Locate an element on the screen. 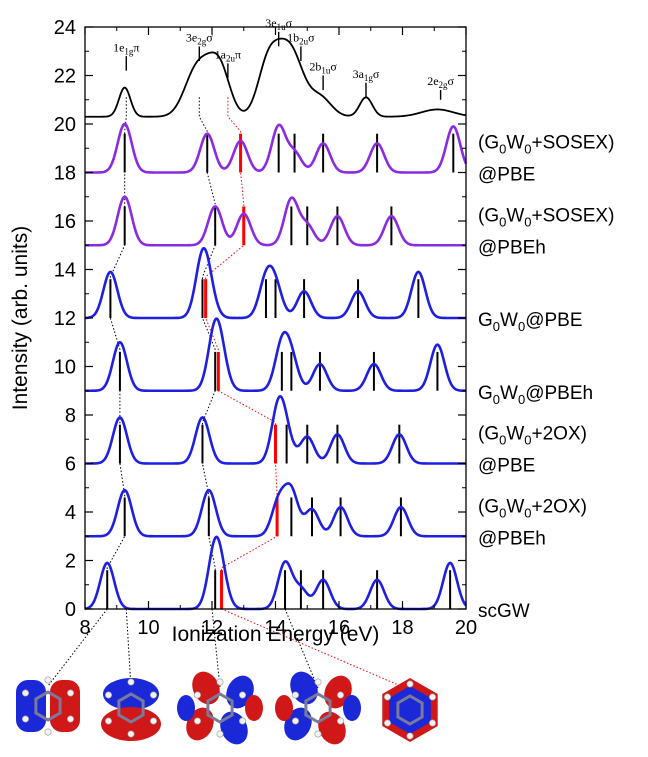 This screenshot has height=757, width=648. orbital-homo is located at coordinates (329, 675).